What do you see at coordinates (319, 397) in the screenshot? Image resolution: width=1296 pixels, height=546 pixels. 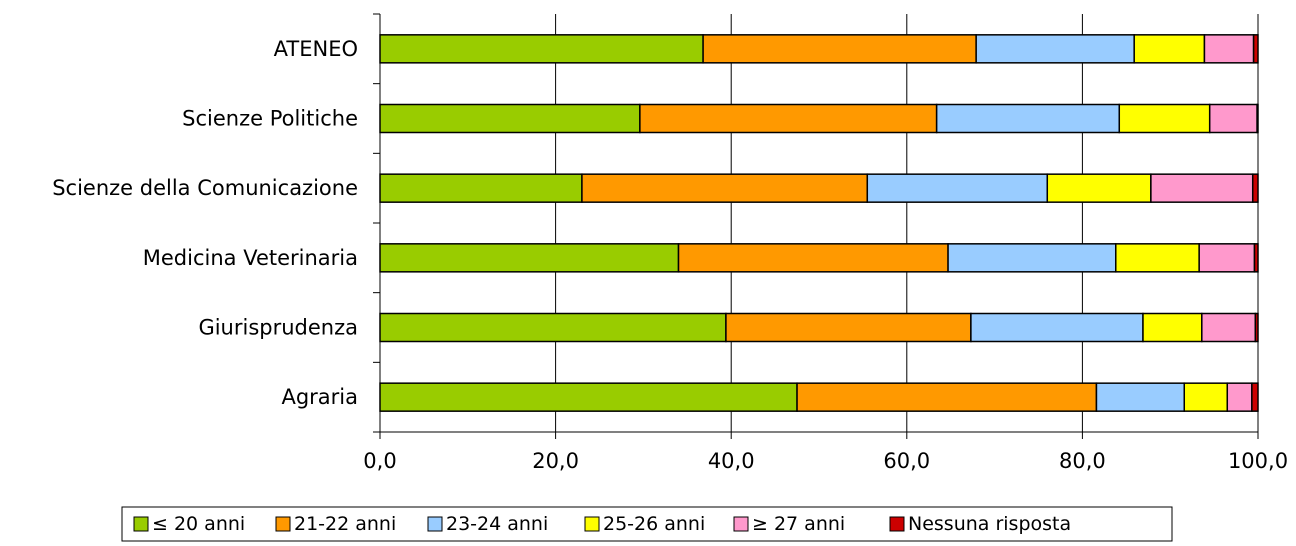 I see `category-label: Agraria` at bounding box center [319, 397].